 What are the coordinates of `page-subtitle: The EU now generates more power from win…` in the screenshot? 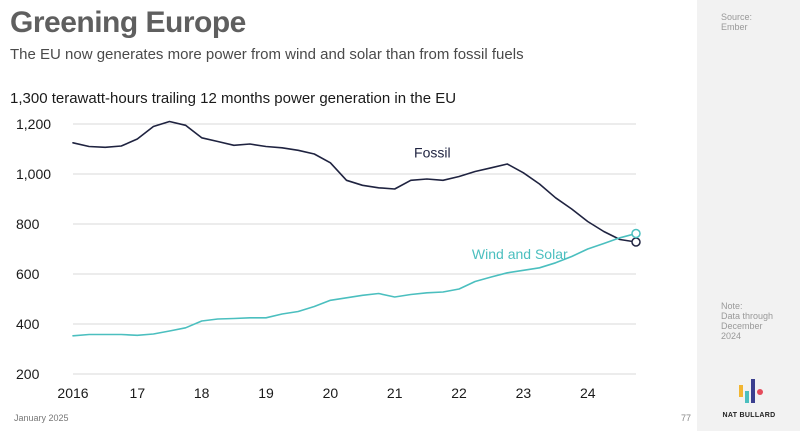 It's located at (267, 54).